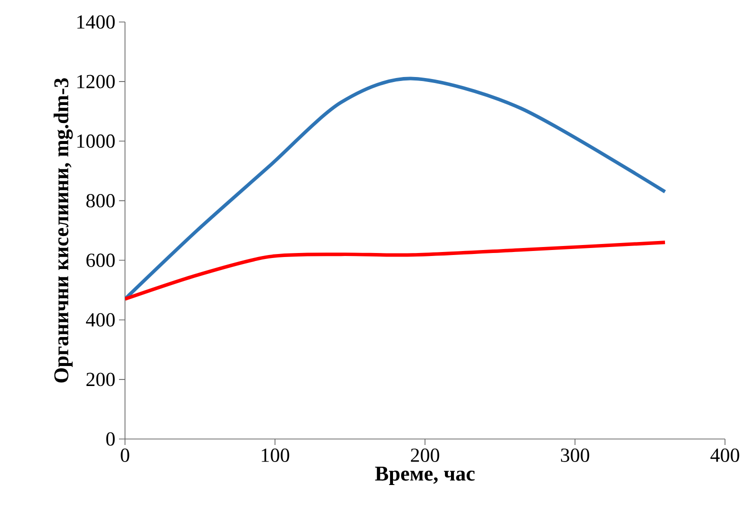 The width and height of the screenshot is (747, 525). I want to click on y-tick-label: 400, so click(100, 320).